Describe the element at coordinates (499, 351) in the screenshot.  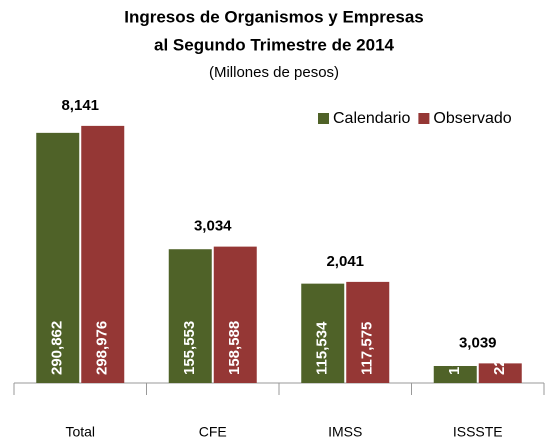
I see `value-label: 22,814` at that location.